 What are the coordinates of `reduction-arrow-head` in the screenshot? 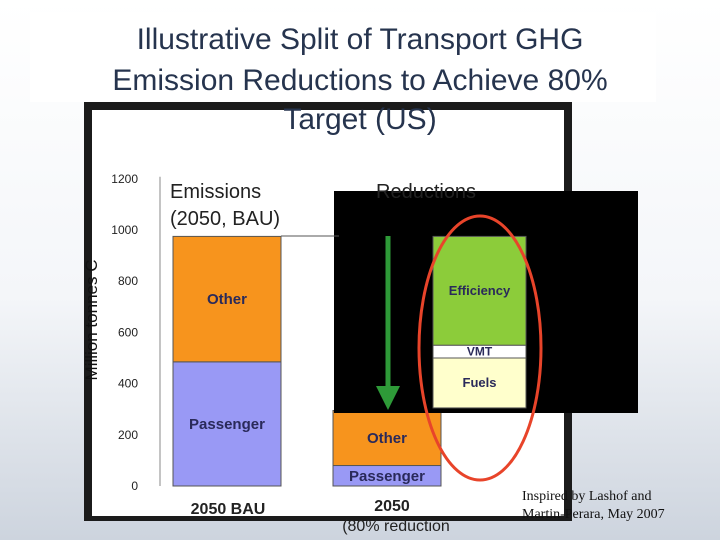 It's located at (388, 398).